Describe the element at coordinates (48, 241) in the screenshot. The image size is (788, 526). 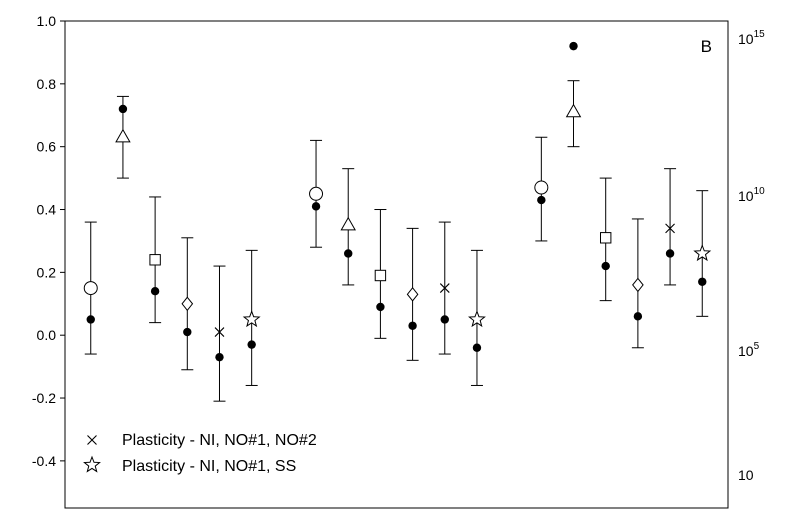
I see `left-y-axis: -0.4 -0.2 0.0 0.2 0.4 0.6 0.8 1.0` at that location.